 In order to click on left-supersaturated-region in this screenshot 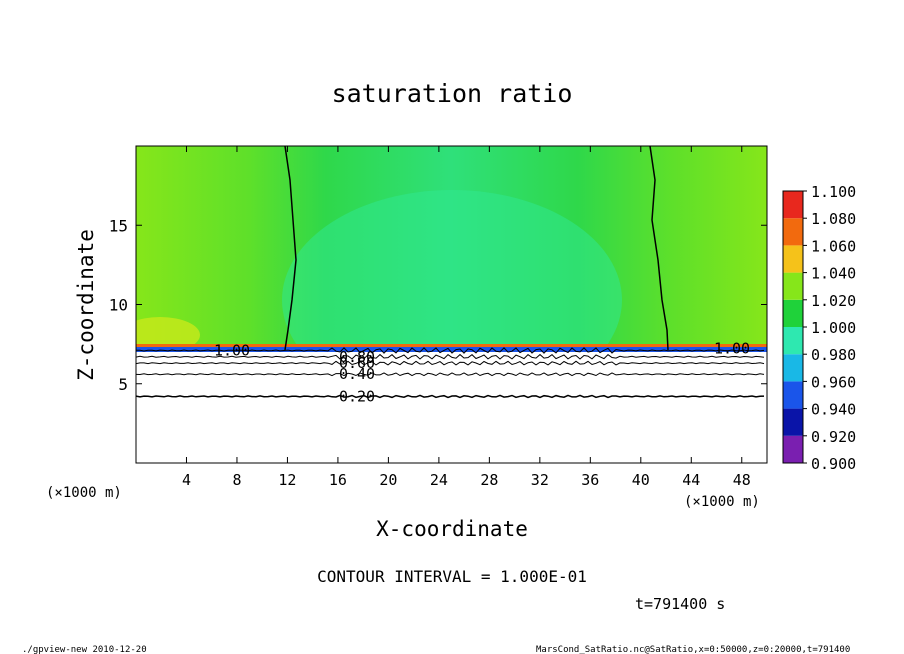, I will do `click(168, 335)`.